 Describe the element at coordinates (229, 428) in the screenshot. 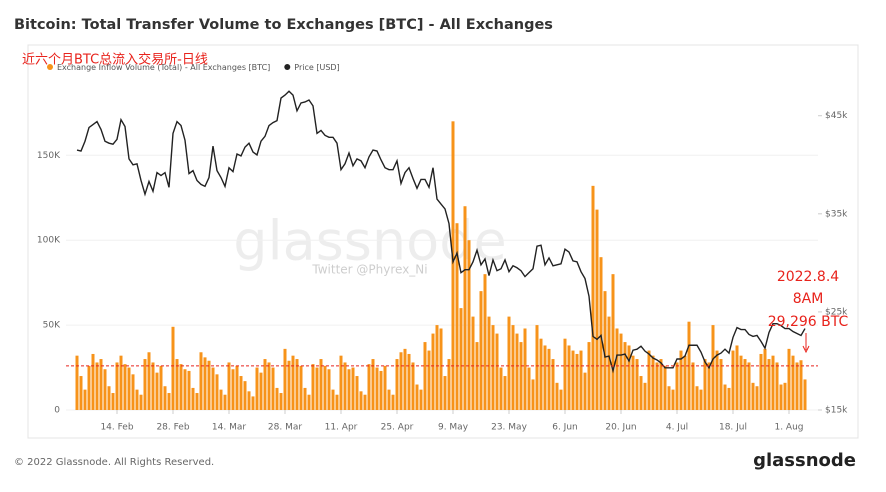

I see `x-tick-label: 14. Mar` at that location.